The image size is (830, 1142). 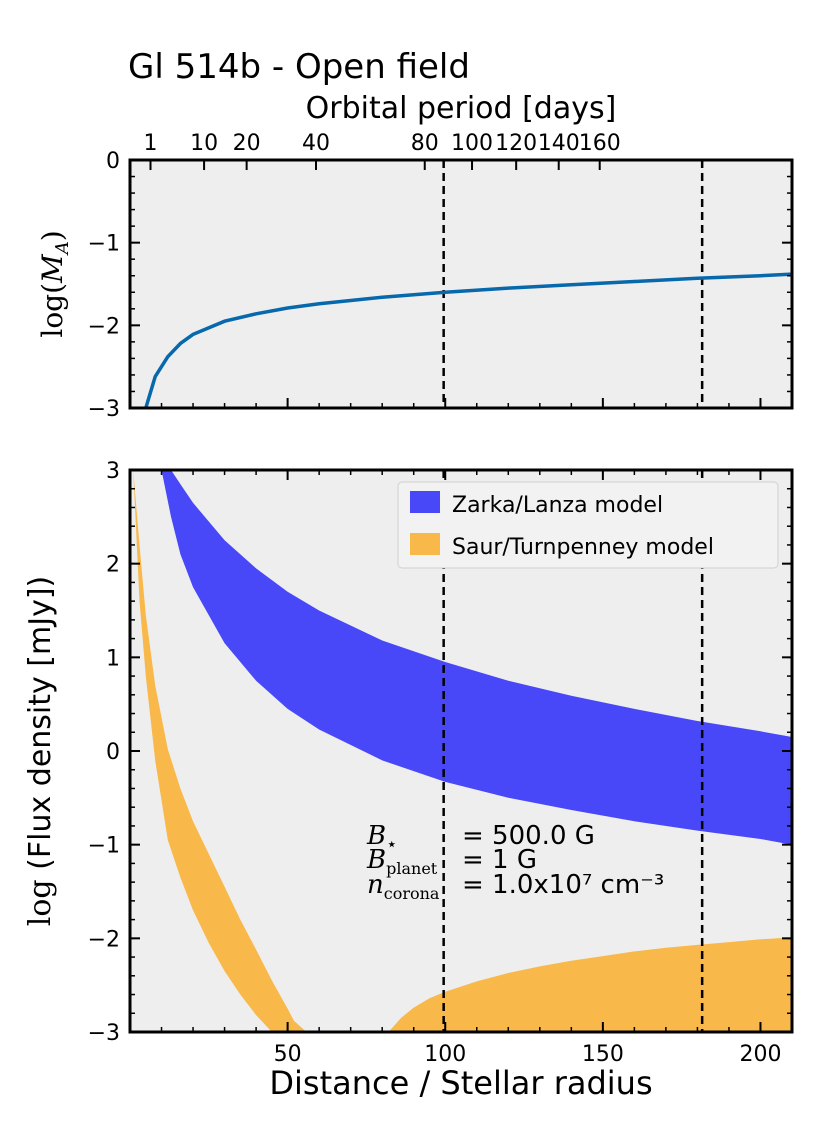 I want to click on top-period-tick-label-6: 120, so click(x=516, y=143).